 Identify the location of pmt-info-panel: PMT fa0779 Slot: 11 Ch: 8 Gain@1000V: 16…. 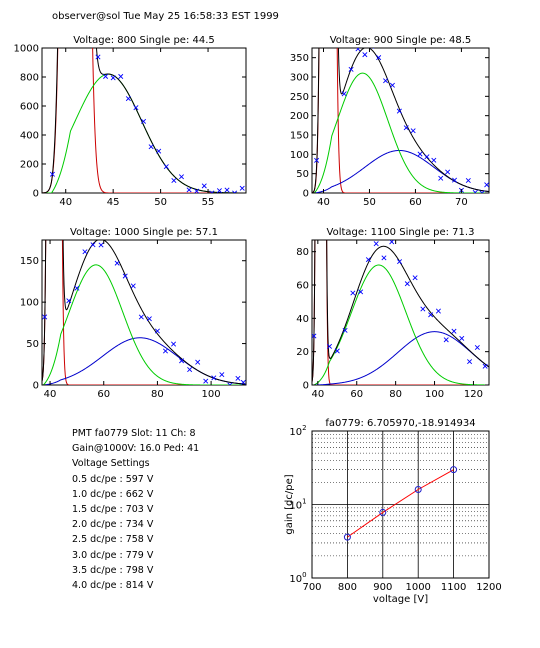
(135, 509).